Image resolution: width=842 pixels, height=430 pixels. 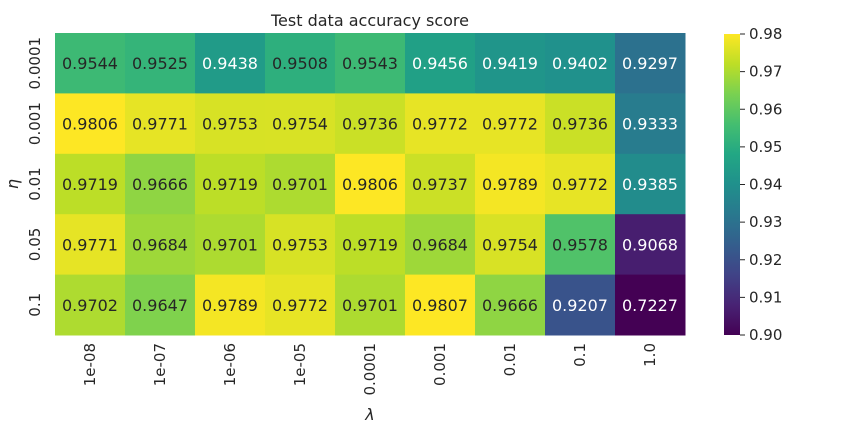 I want to click on cell-value-label: 0.9068, so click(x=650, y=244).